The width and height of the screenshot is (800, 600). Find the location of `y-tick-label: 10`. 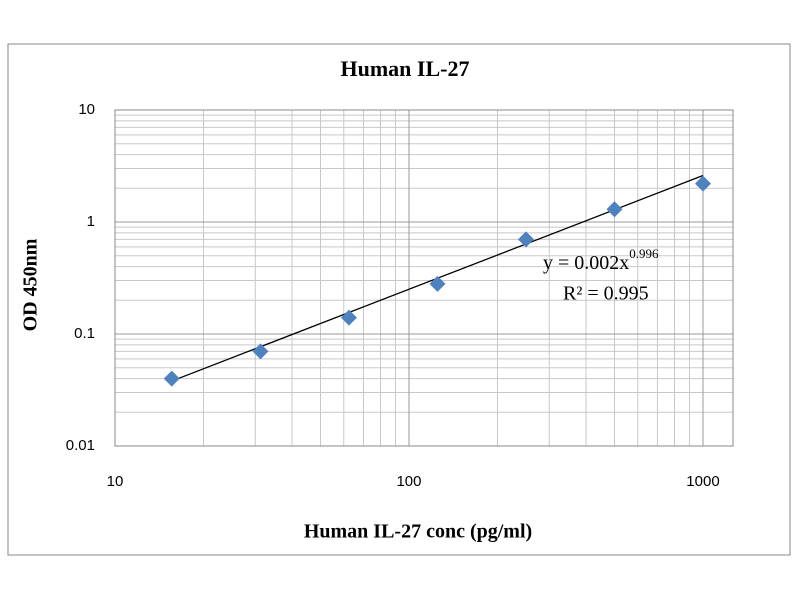

y-tick-label: 10 is located at coordinates (86, 109).